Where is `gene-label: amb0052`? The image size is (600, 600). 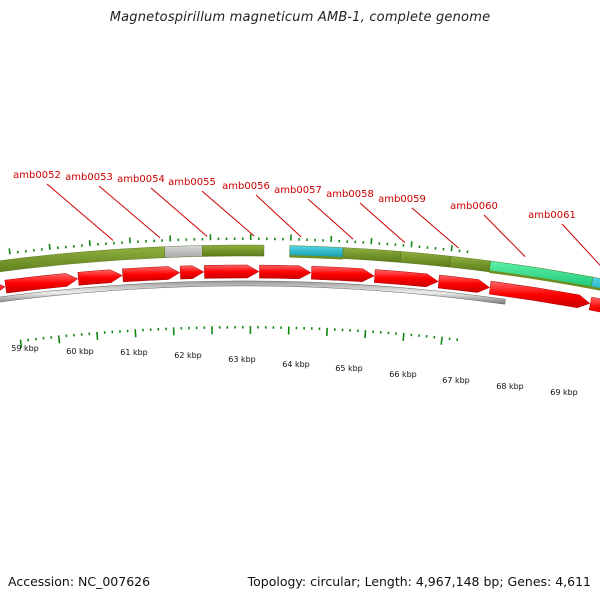 gene-label: amb0052 is located at coordinates (37, 175).